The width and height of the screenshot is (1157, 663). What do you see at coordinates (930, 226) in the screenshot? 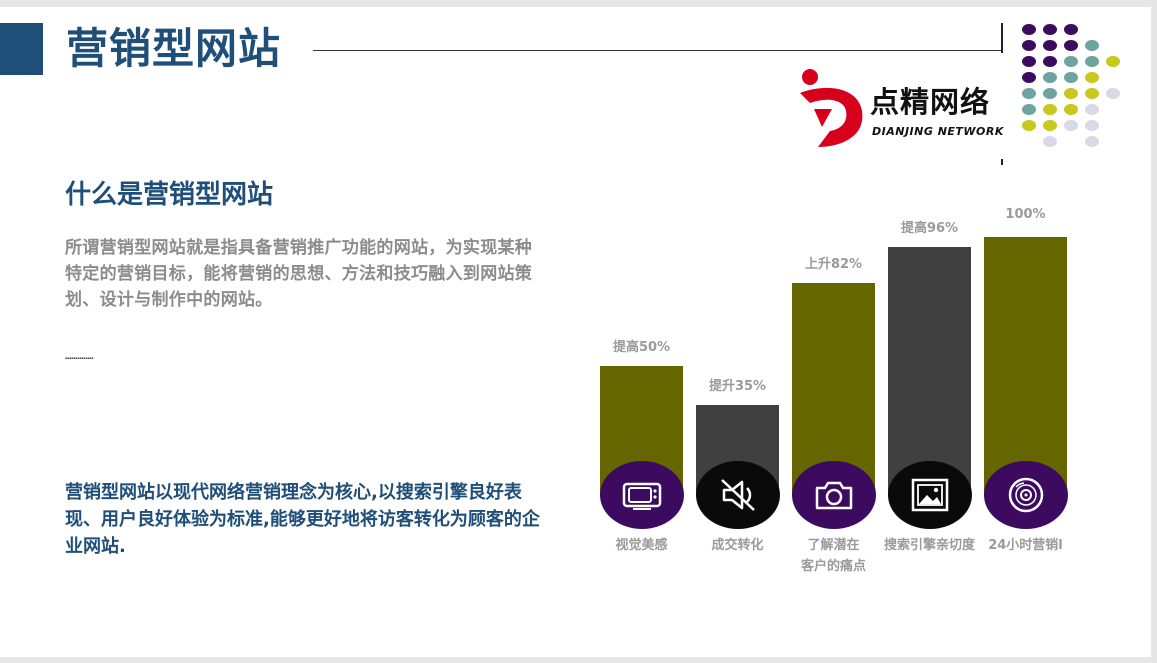
I see `bar-data-label: 提高96%` at bounding box center [930, 226].